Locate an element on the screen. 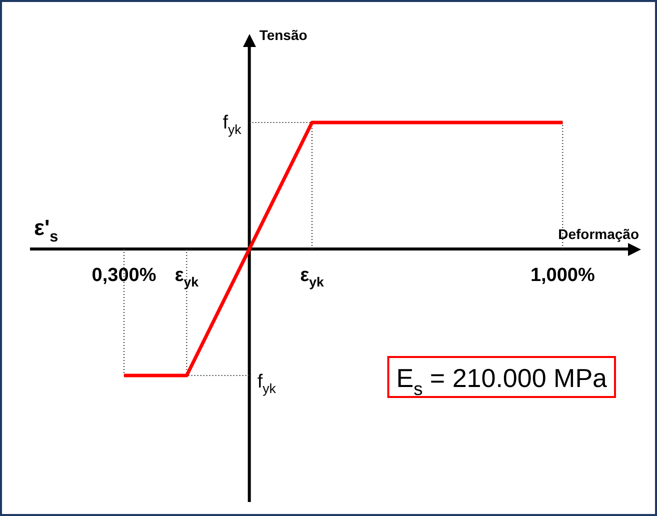 Image resolution: width=657 pixels, height=516 pixels. x-tick-label: 0,300% is located at coordinates (124, 275).